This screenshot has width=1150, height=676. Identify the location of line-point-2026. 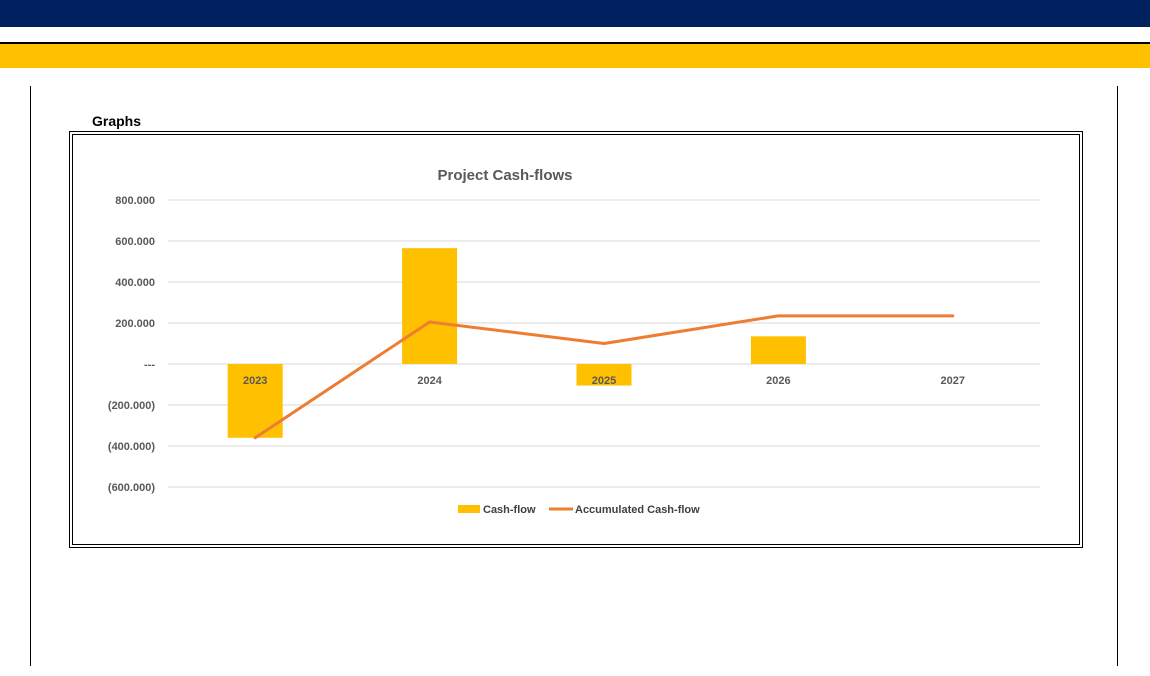
(778, 316).